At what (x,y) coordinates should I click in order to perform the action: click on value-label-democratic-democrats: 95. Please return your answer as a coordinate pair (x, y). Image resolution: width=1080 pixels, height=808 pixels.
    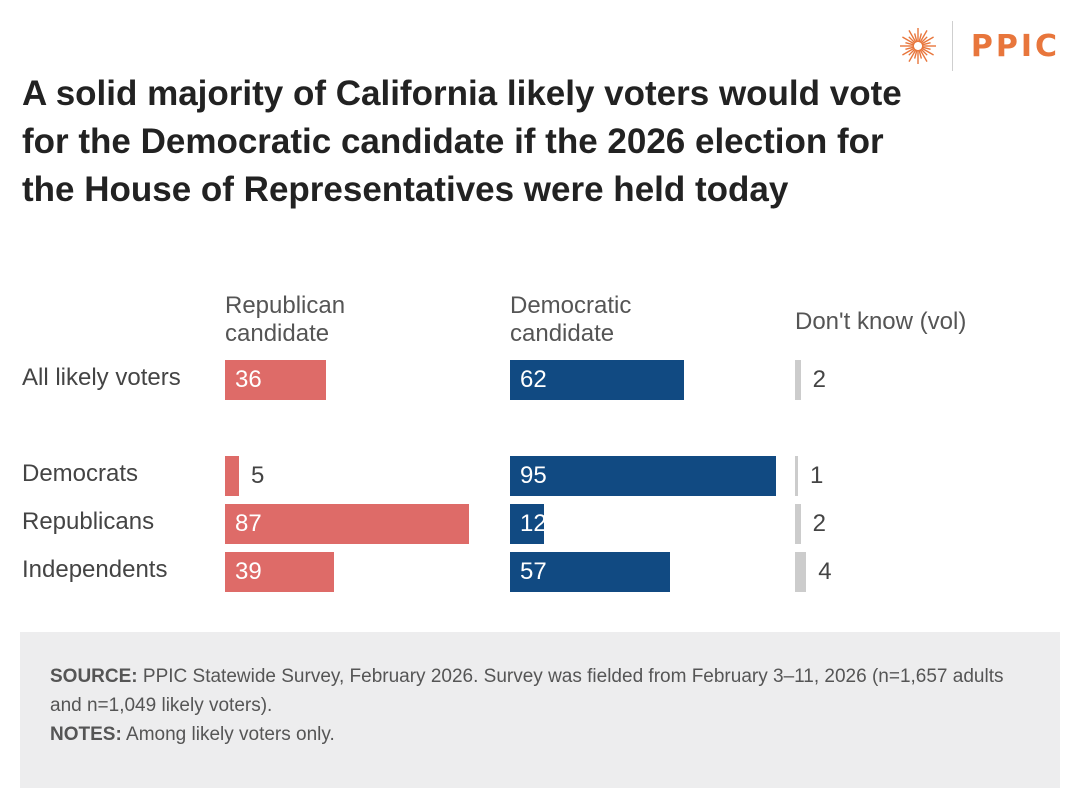
    Looking at the image, I should click on (533, 475).